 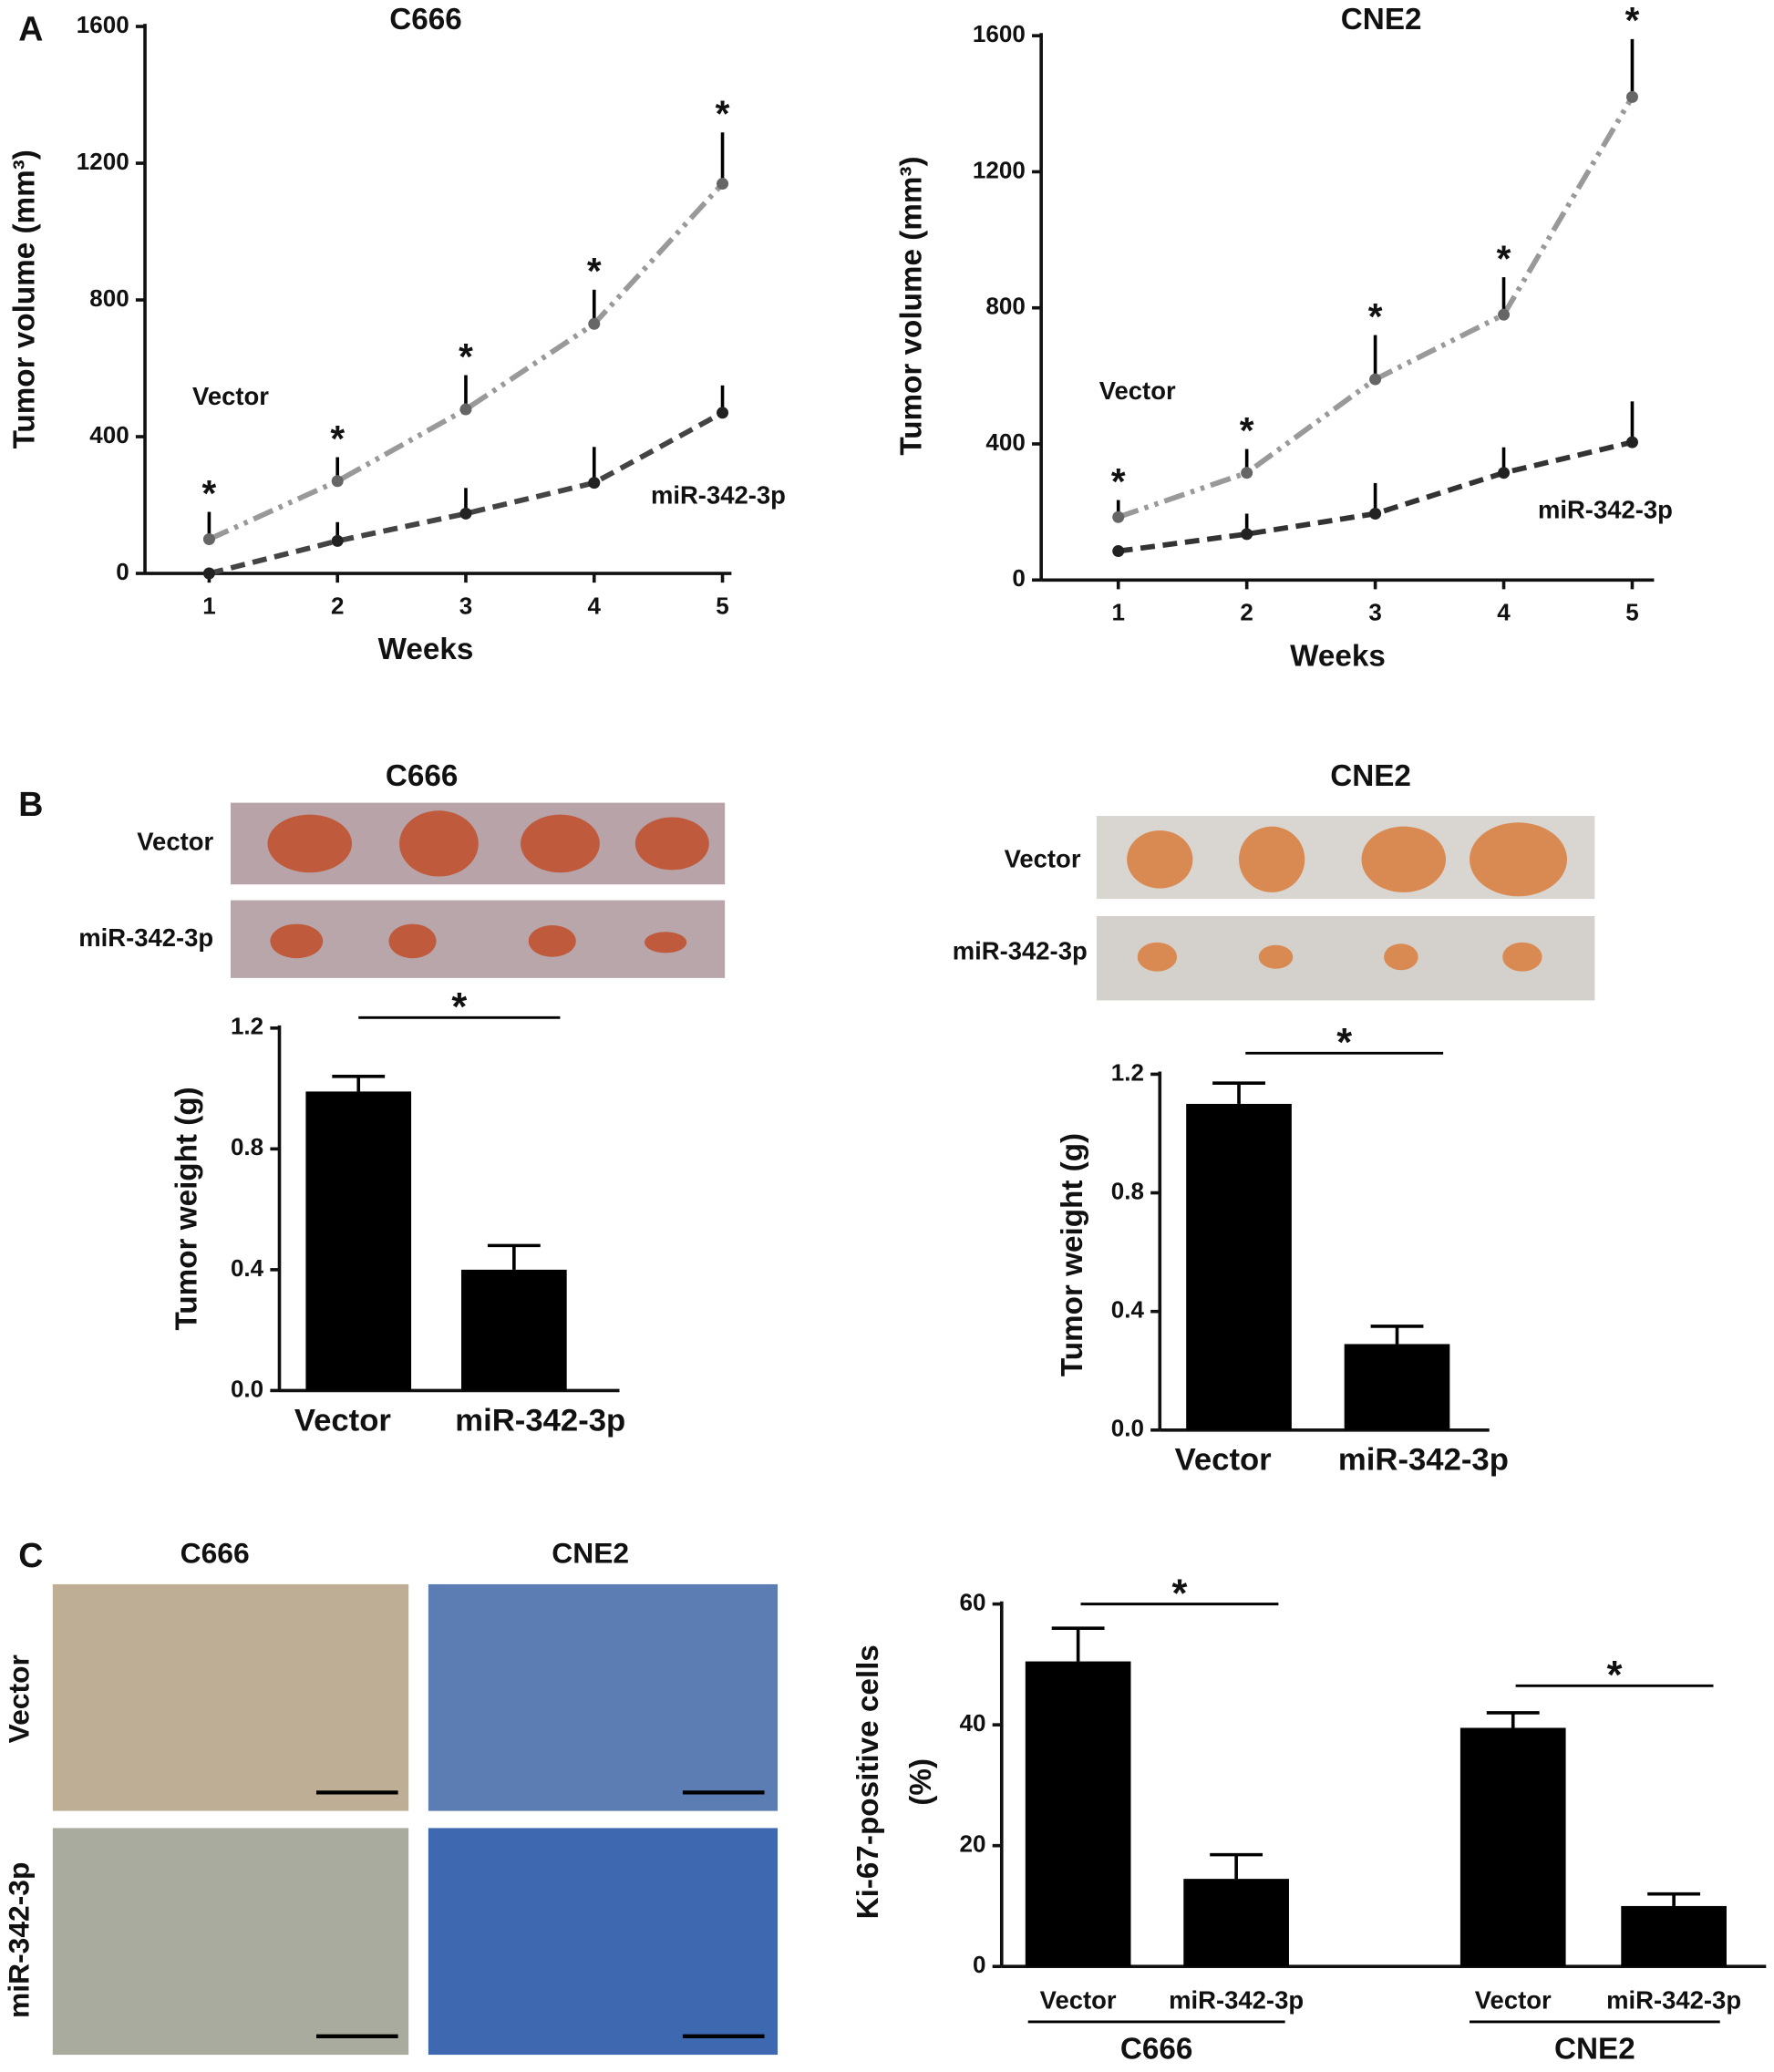 I want to click on y-tick-label: 40, so click(x=972, y=1723).